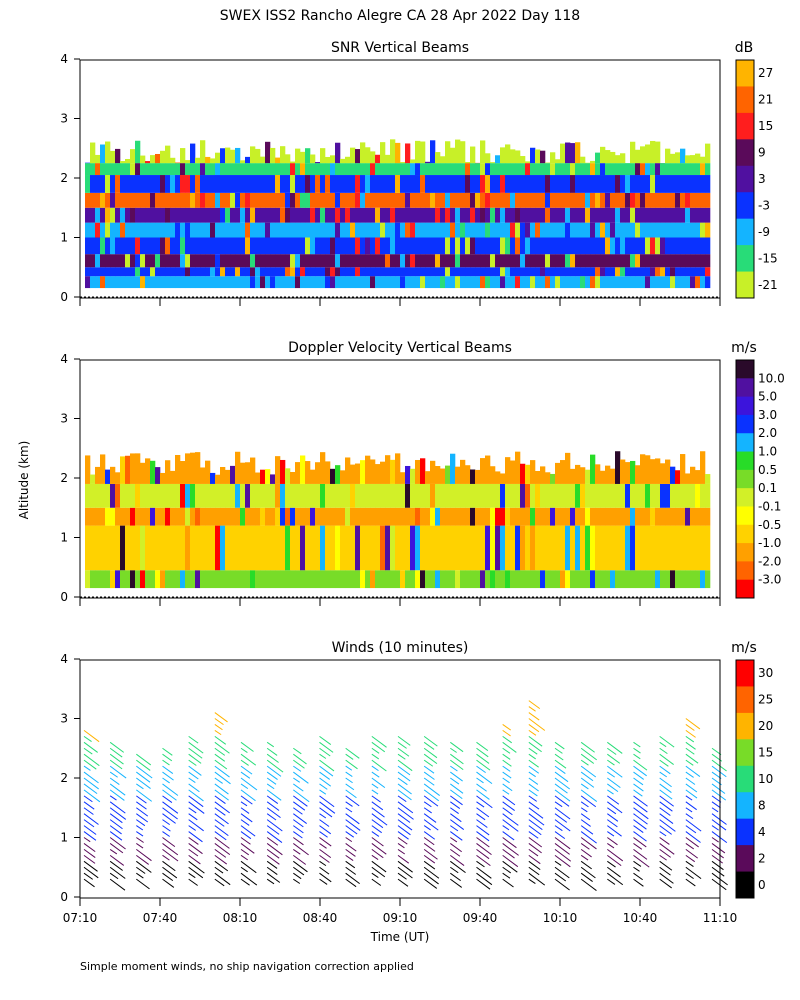 This screenshot has height=1000, width=800. I want to click on doppler-title: Doppler Velocity Vertical Beams, so click(400, 348).